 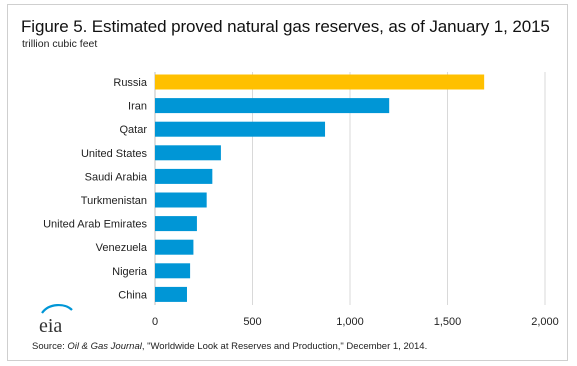 What do you see at coordinates (181, 200) in the screenshot?
I see `bar-turkmenistan` at bounding box center [181, 200].